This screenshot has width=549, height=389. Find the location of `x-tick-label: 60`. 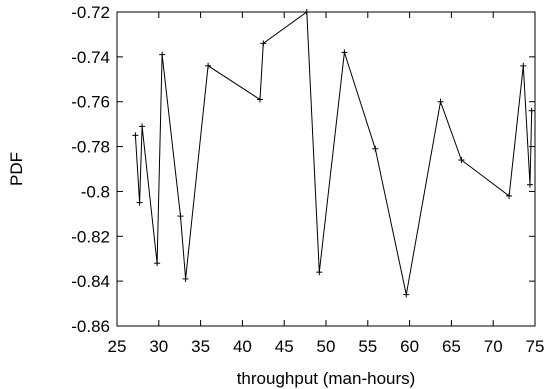

x-tick-label: 60 is located at coordinates (409, 346).